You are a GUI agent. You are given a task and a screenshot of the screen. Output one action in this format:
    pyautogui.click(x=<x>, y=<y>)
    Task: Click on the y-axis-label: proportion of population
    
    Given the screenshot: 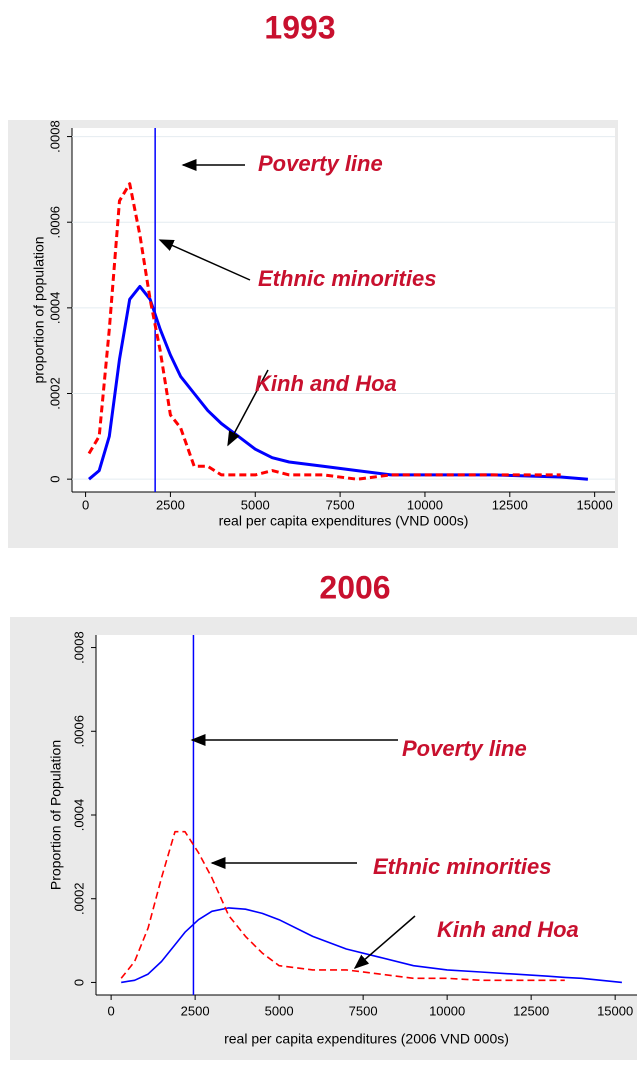 What is the action you would take?
    pyautogui.click(x=39, y=309)
    